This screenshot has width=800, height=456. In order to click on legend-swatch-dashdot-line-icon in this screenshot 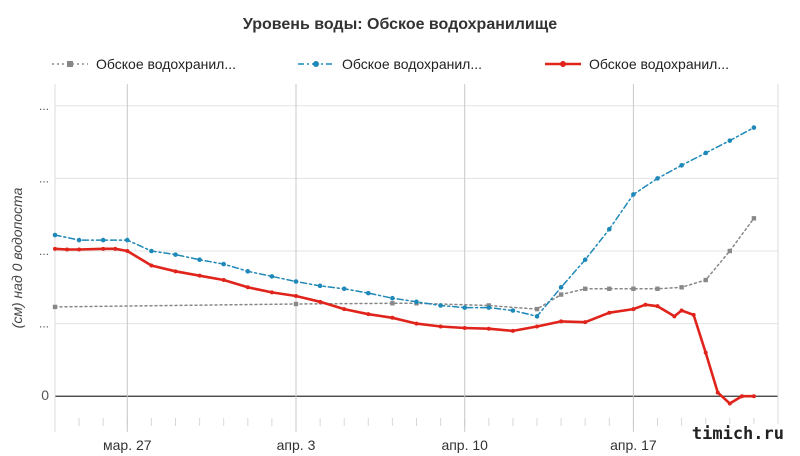, I will do `click(316, 64)`.